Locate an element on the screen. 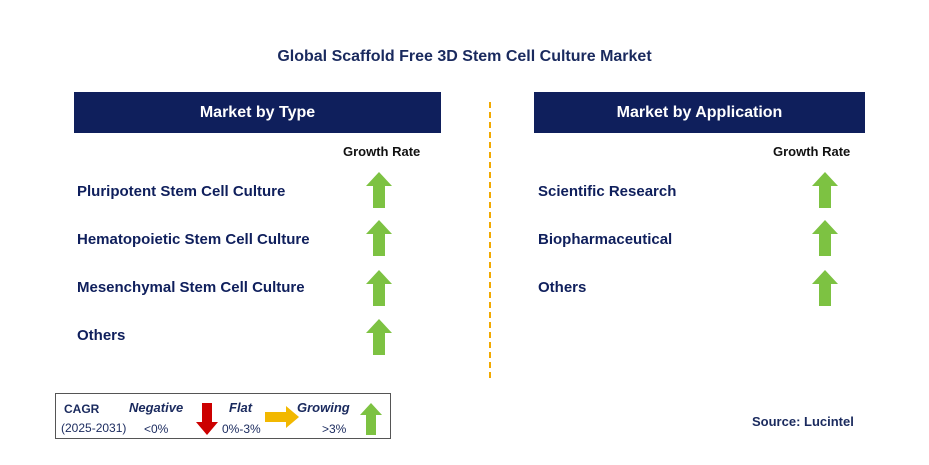 This screenshot has width=929, height=465. market-by-application-header: Market by Application is located at coordinates (699, 112).